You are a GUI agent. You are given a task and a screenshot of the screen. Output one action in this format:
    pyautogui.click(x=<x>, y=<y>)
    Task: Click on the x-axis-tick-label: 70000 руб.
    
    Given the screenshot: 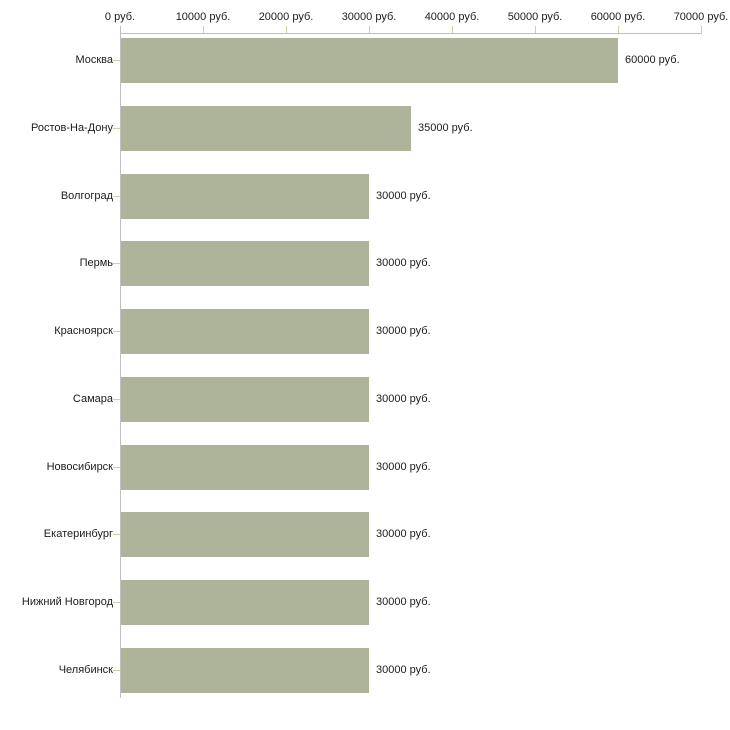 What is the action you would take?
    pyautogui.click(x=701, y=17)
    